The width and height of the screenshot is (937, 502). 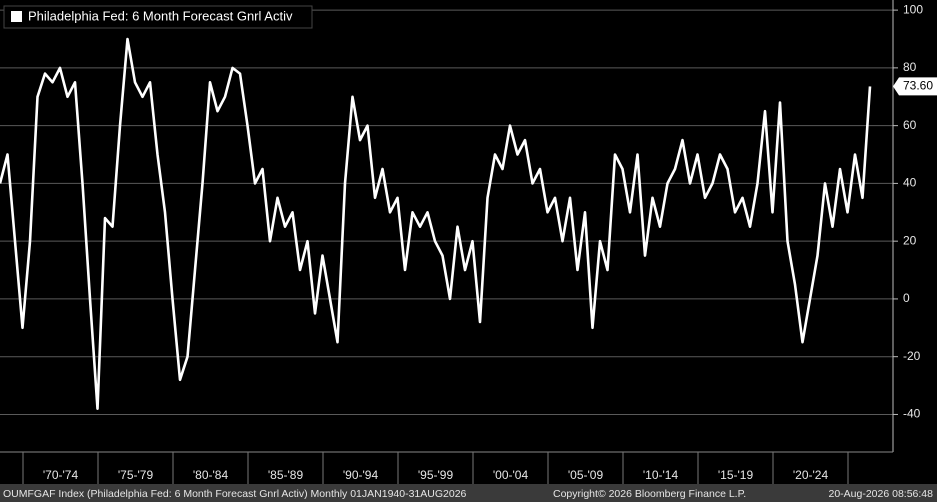 What do you see at coordinates (661, 475) in the screenshot?
I see `x-tick-label: '10-'14` at bounding box center [661, 475].